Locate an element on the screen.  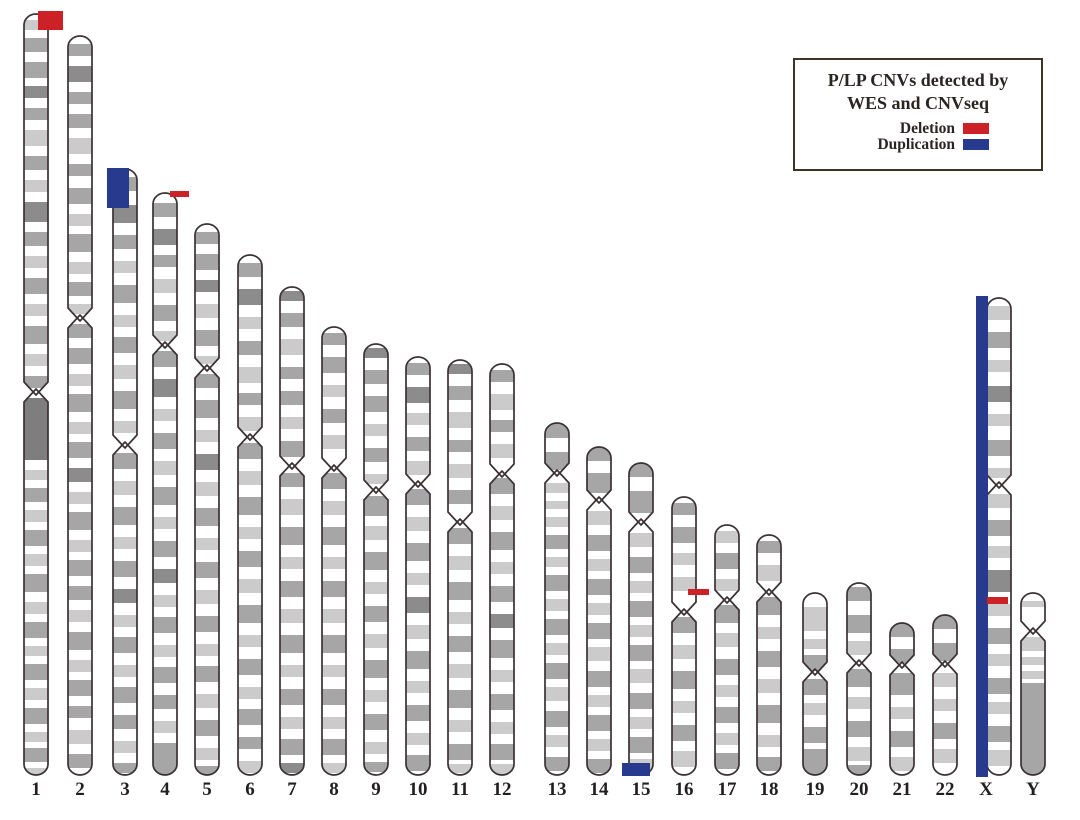
chromosome-label-12: 12 is located at coordinates (502, 789).